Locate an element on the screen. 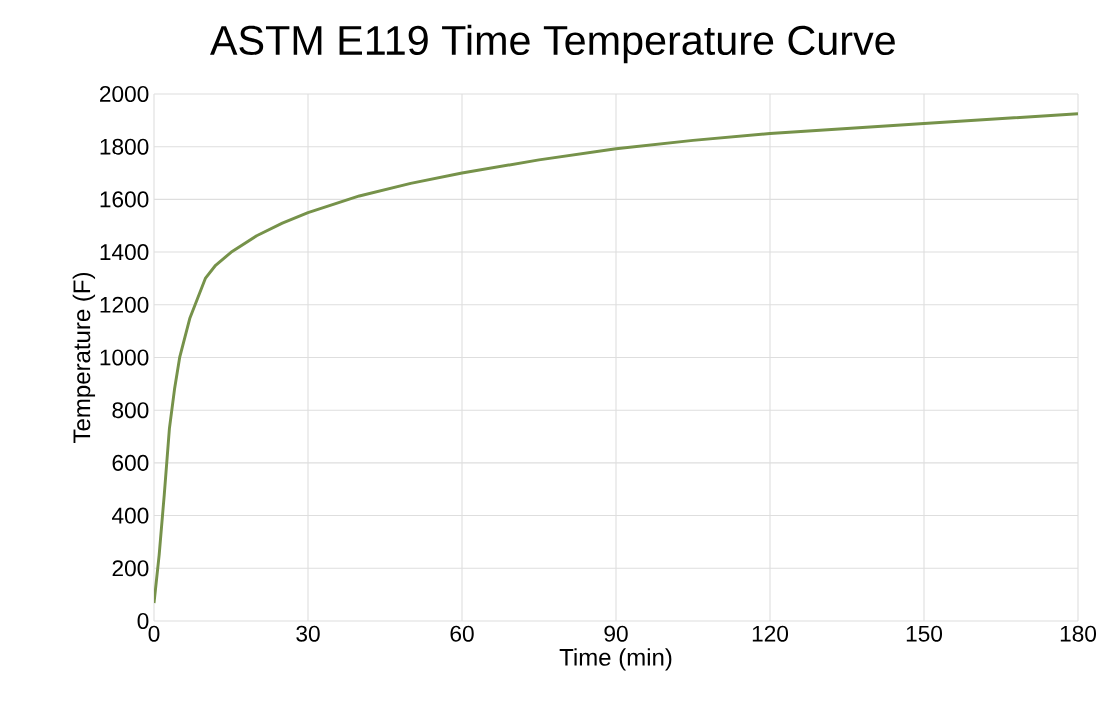  y-axis-title: Temperature (F) is located at coordinates (84, 357).